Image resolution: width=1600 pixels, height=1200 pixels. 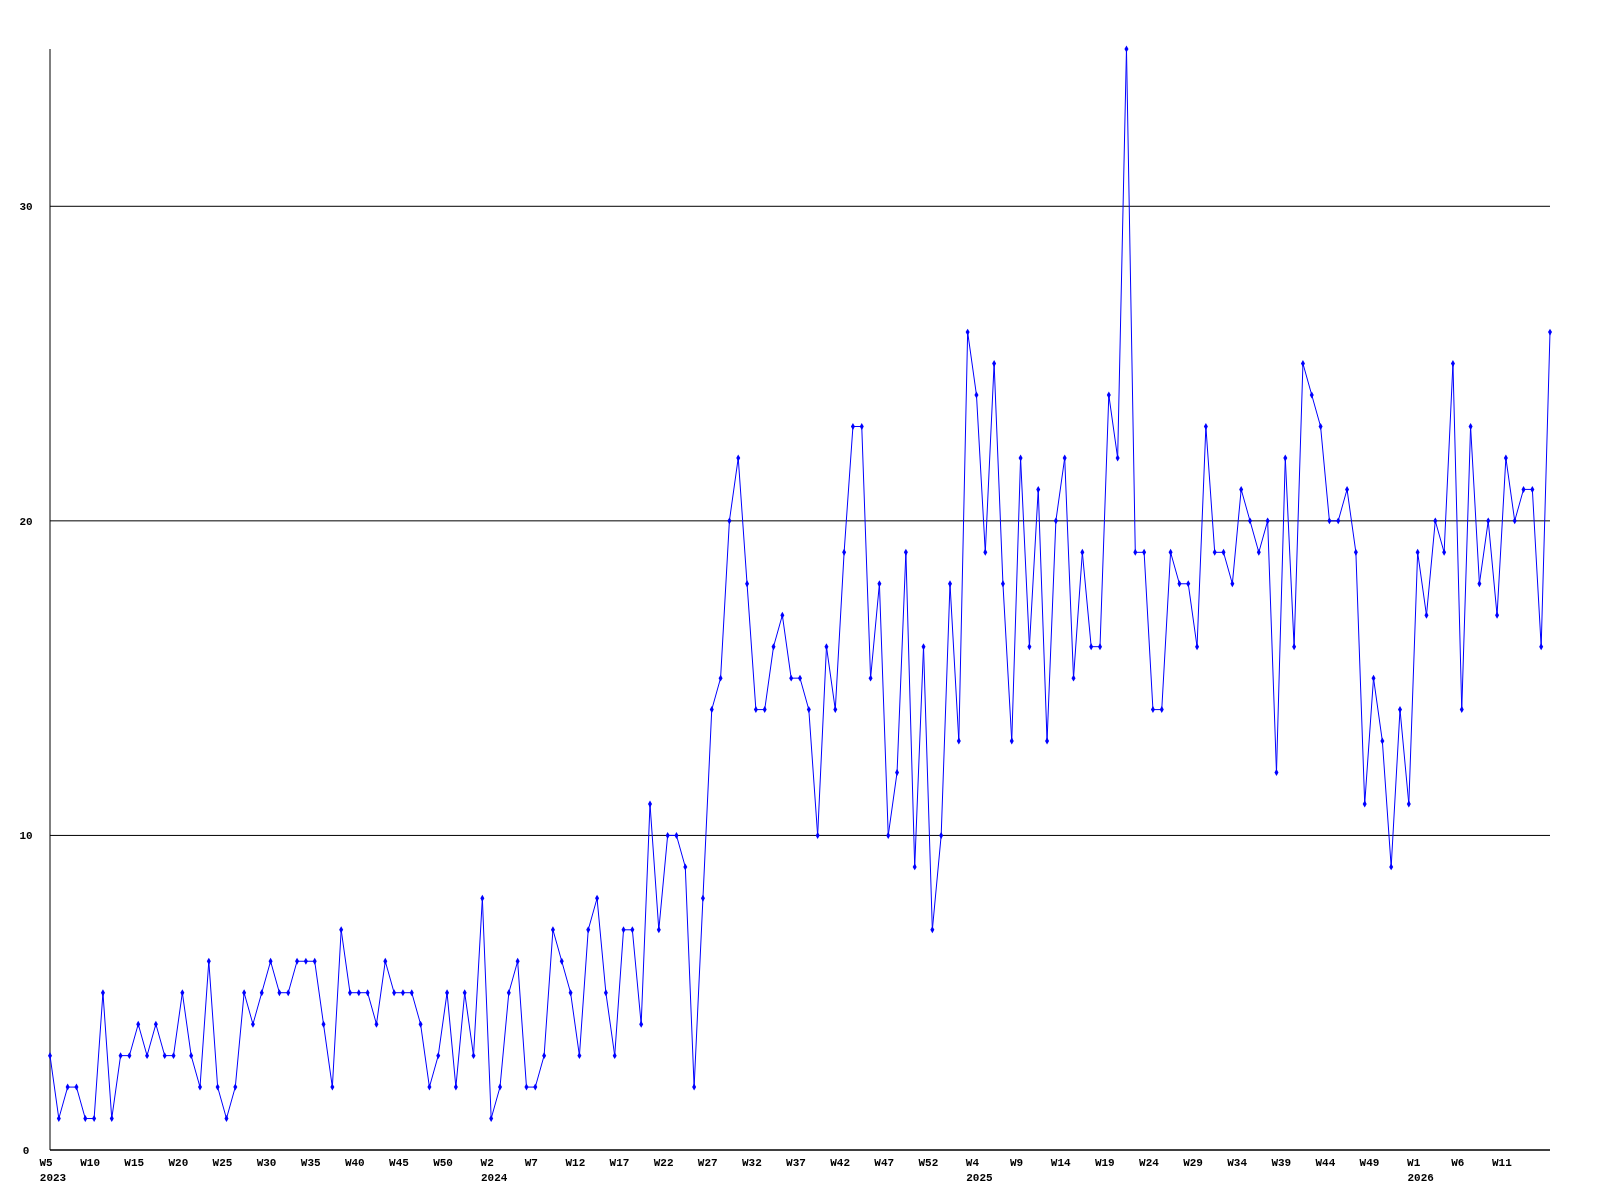 I want to click on x-tick-label: W39, so click(x=1281, y=1163).